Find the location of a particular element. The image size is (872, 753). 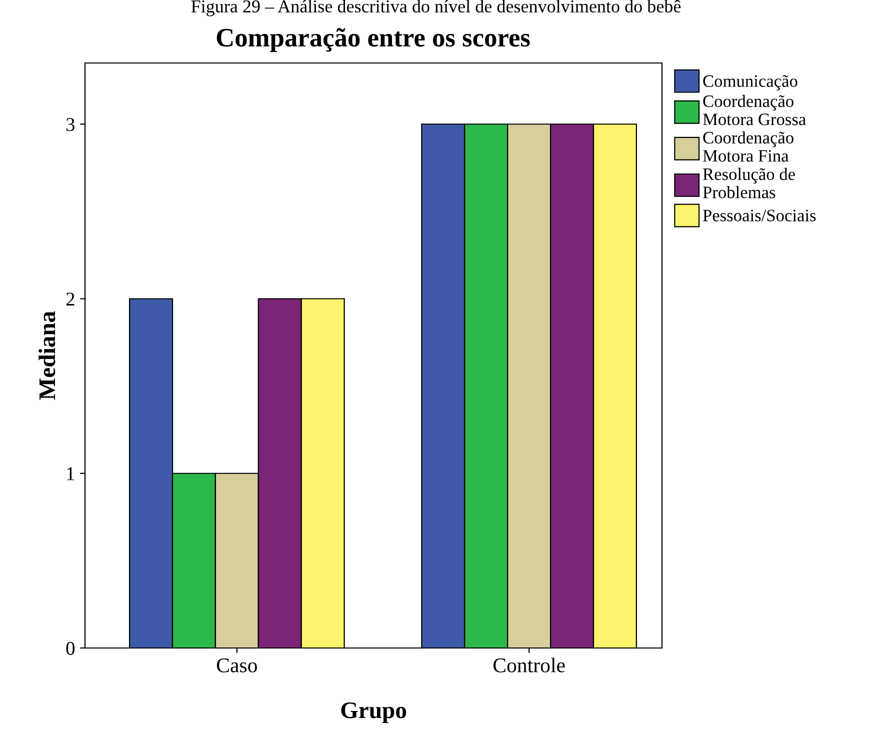

legend-label: Resolução de Problemas is located at coordinates (748, 183).